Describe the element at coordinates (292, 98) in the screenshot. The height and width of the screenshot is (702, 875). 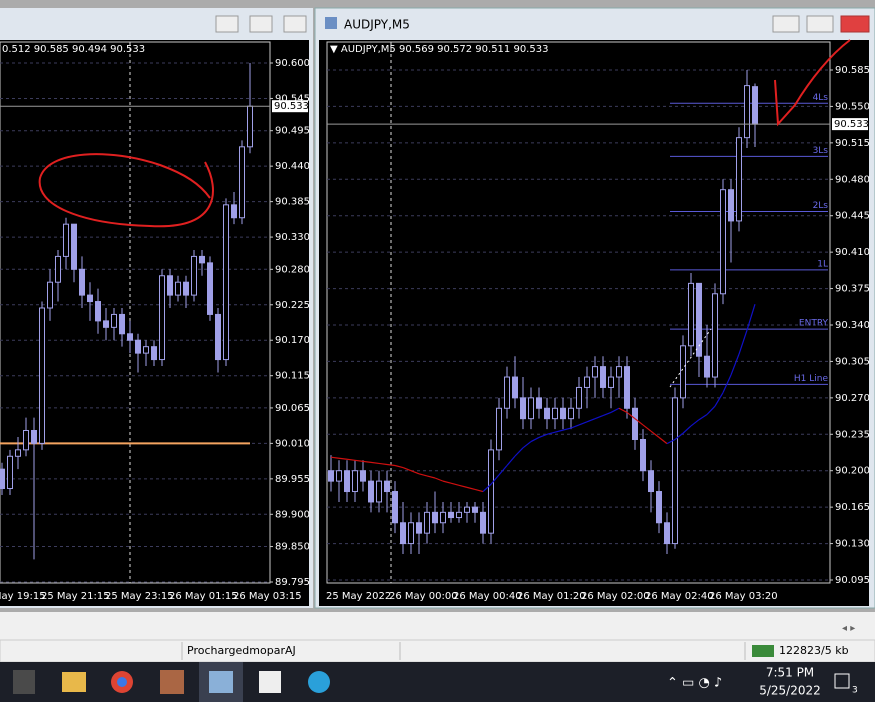
I see `y-tick-label: 90.545` at that location.